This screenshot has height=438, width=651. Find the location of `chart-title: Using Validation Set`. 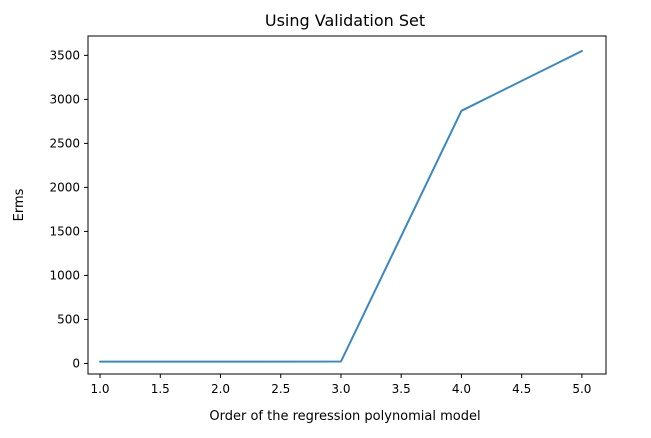

chart-title: Using Validation Set is located at coordinates (345, 20).